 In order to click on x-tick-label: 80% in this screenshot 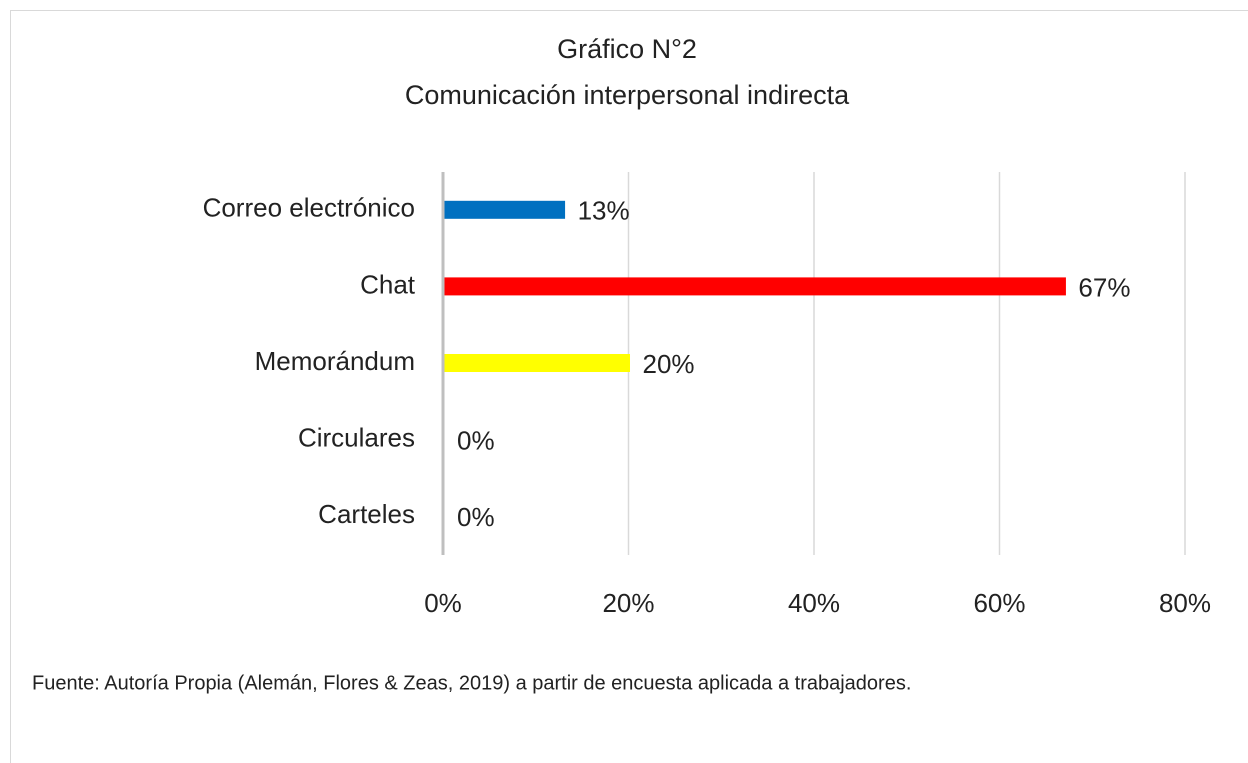, I will do `click(1185, 603)`.